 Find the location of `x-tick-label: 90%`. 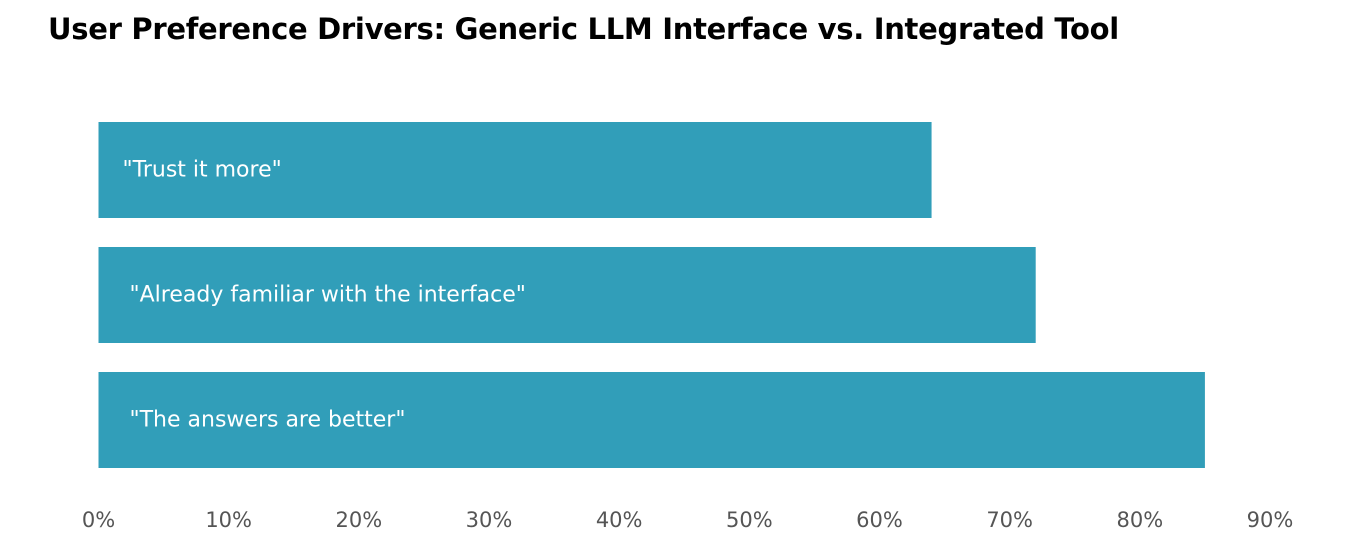

x-tick-label: 90% is located at coordinates (1270, 520).